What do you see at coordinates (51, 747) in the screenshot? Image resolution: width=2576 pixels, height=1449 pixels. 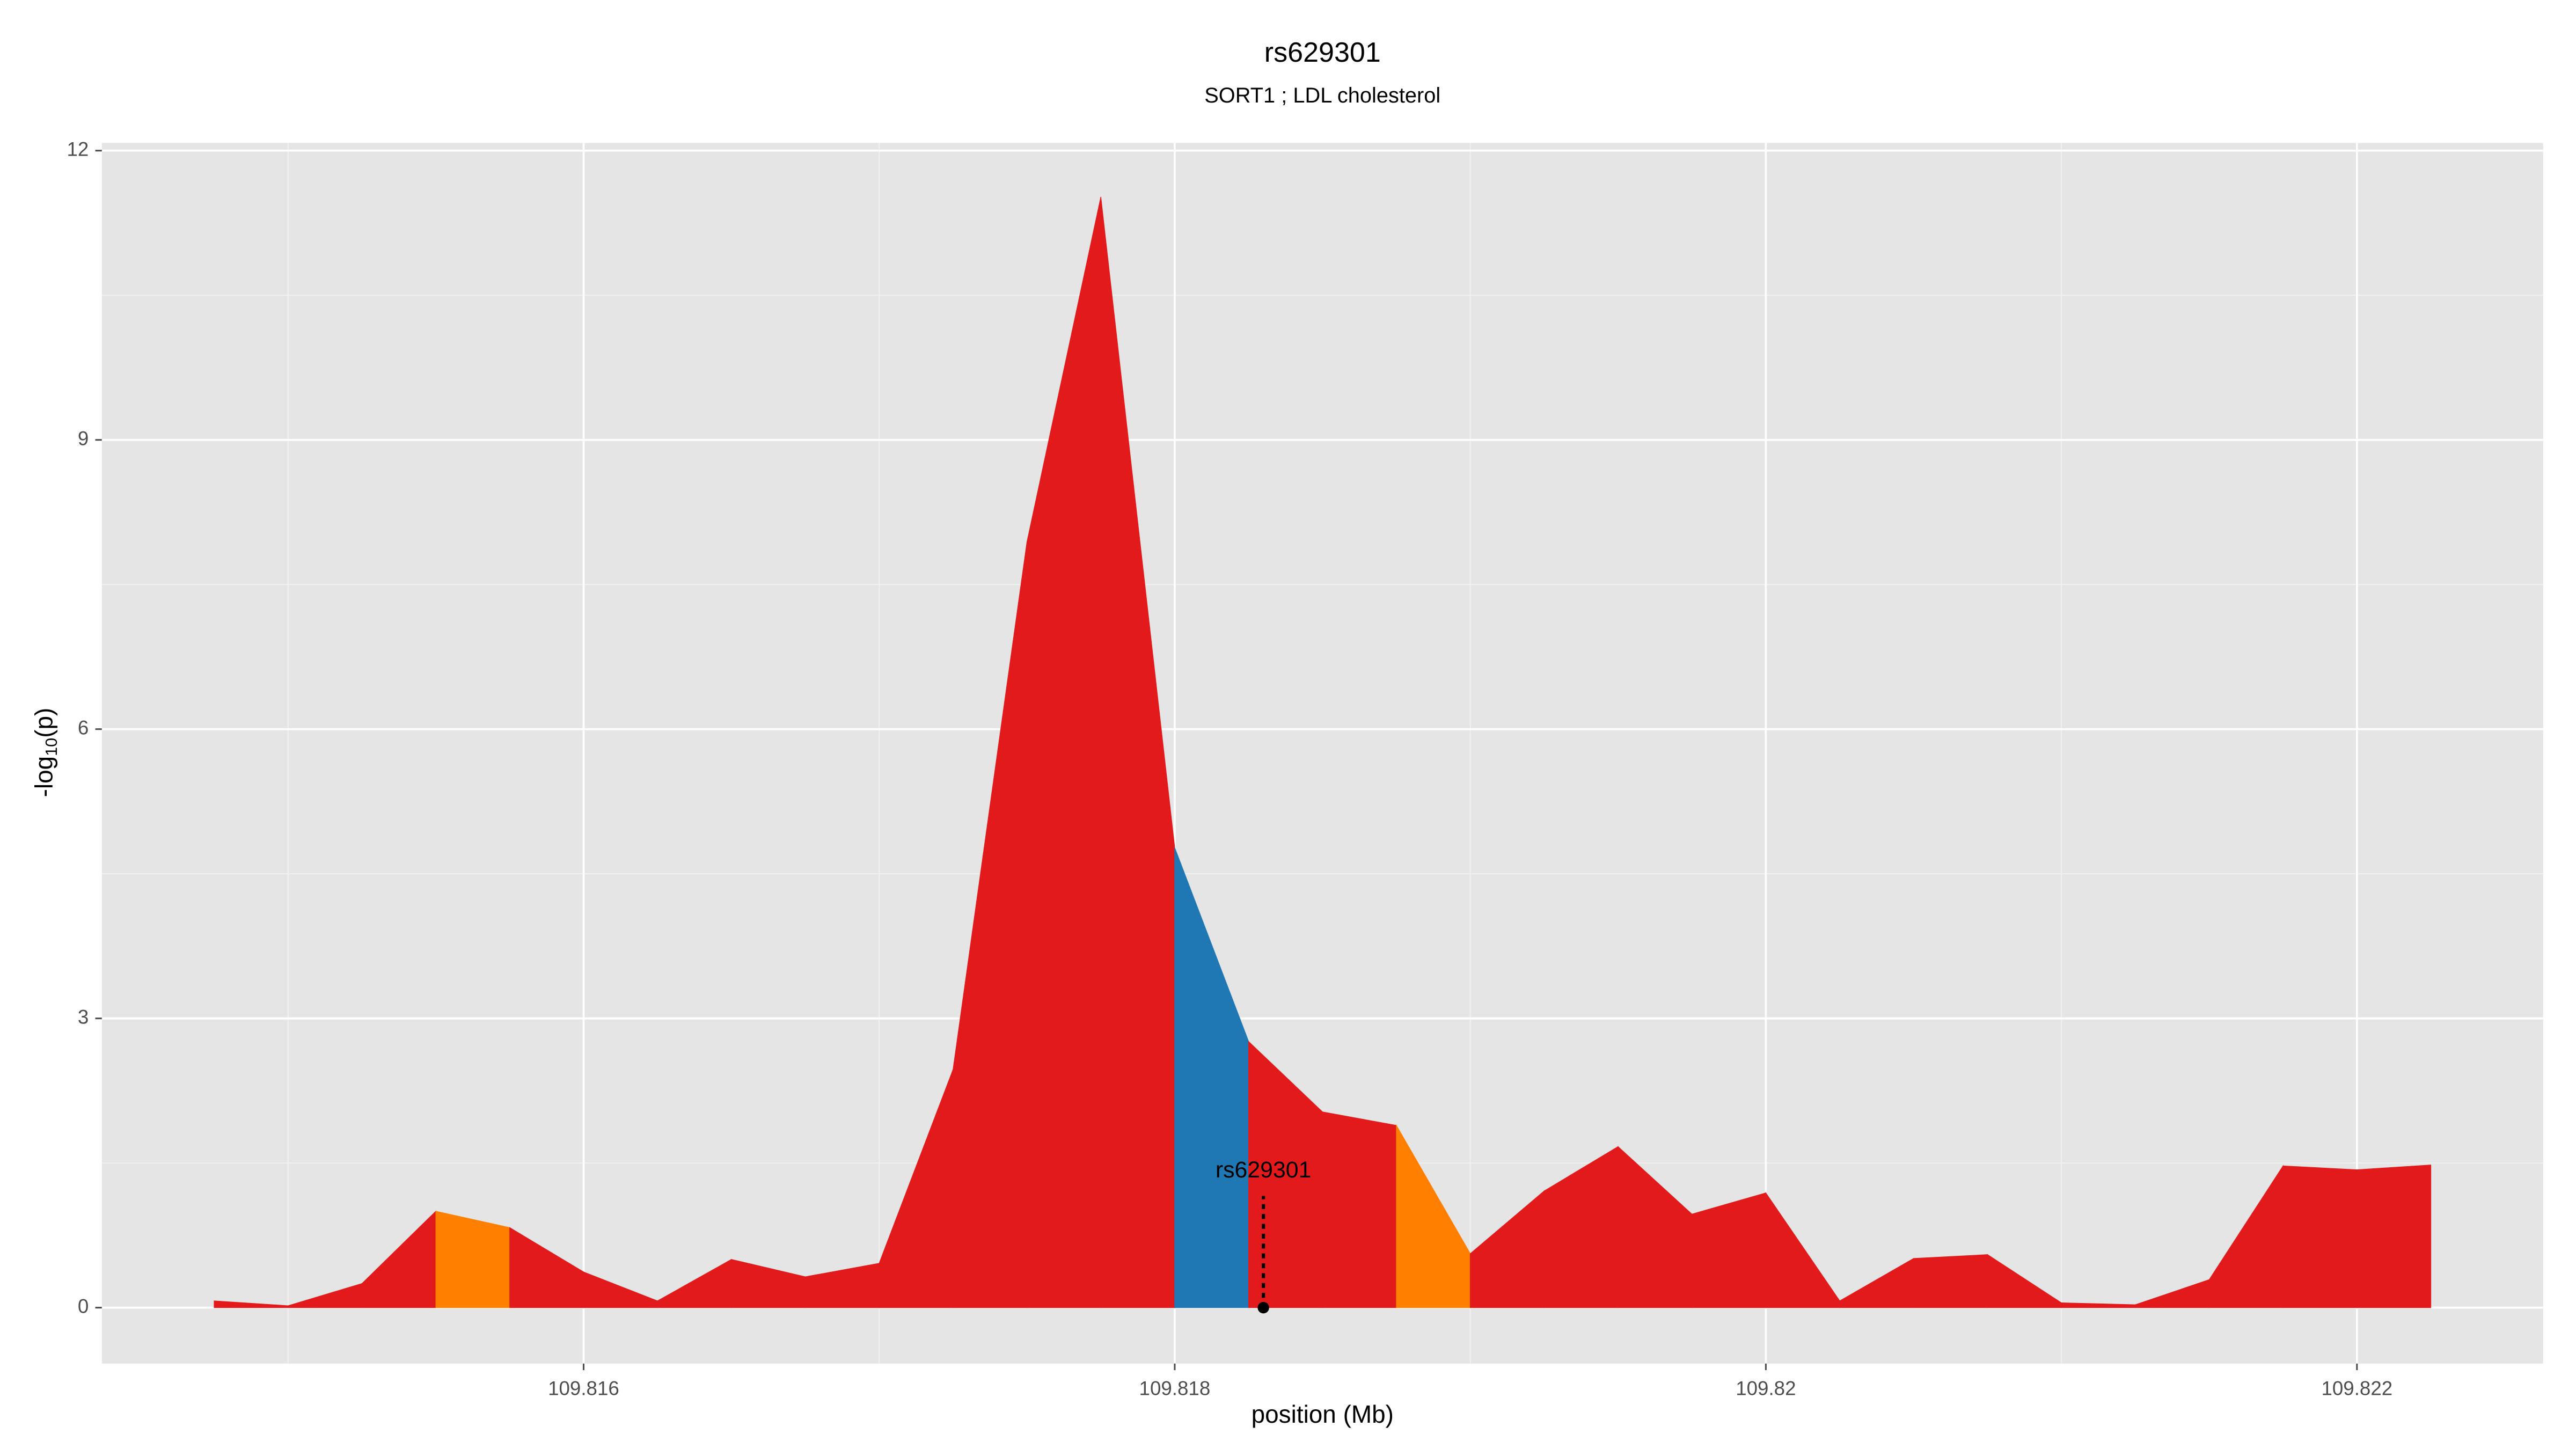 I see `y-label-subscript: 10` at bounding box center [51, 747].